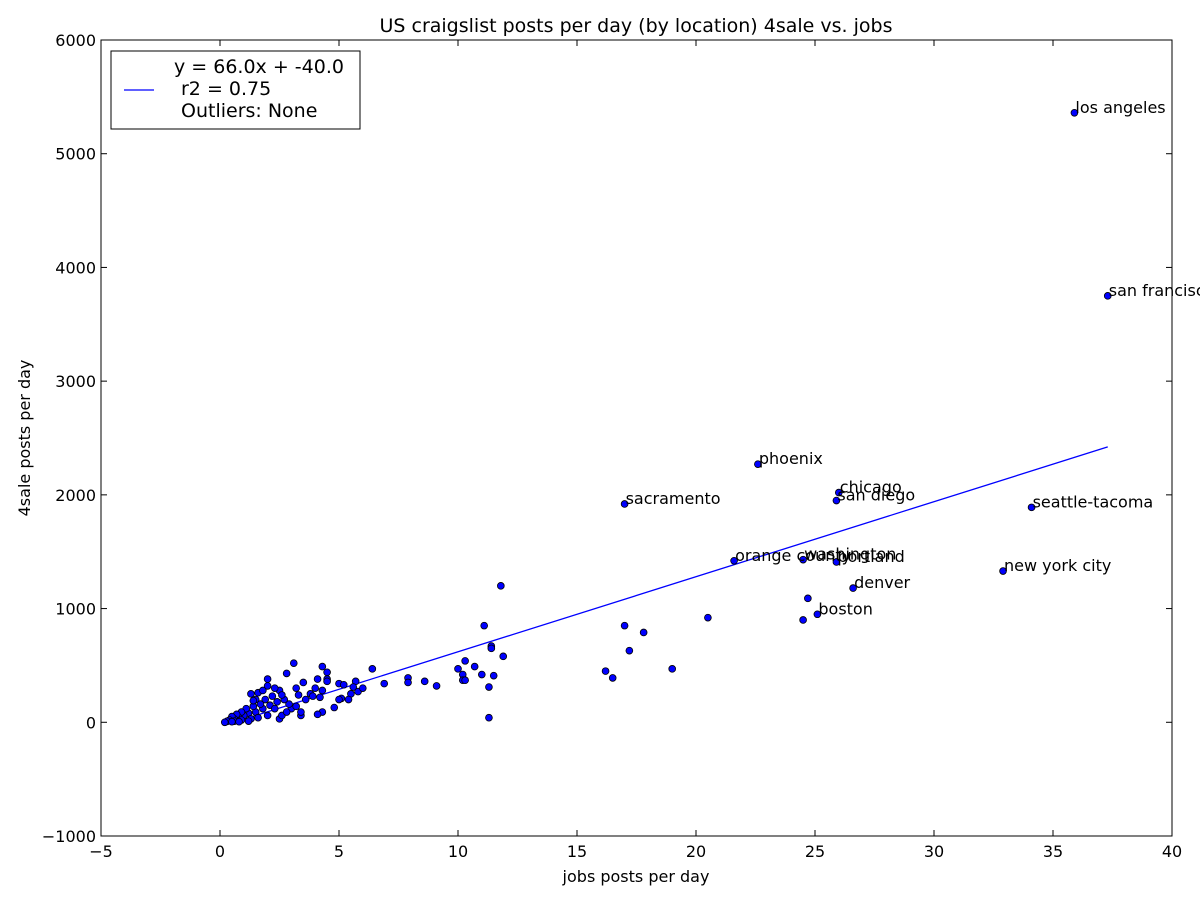 This screenshot has width=1200, height=900. I want to click on y-tick-label: 3000, so click(75, 381).